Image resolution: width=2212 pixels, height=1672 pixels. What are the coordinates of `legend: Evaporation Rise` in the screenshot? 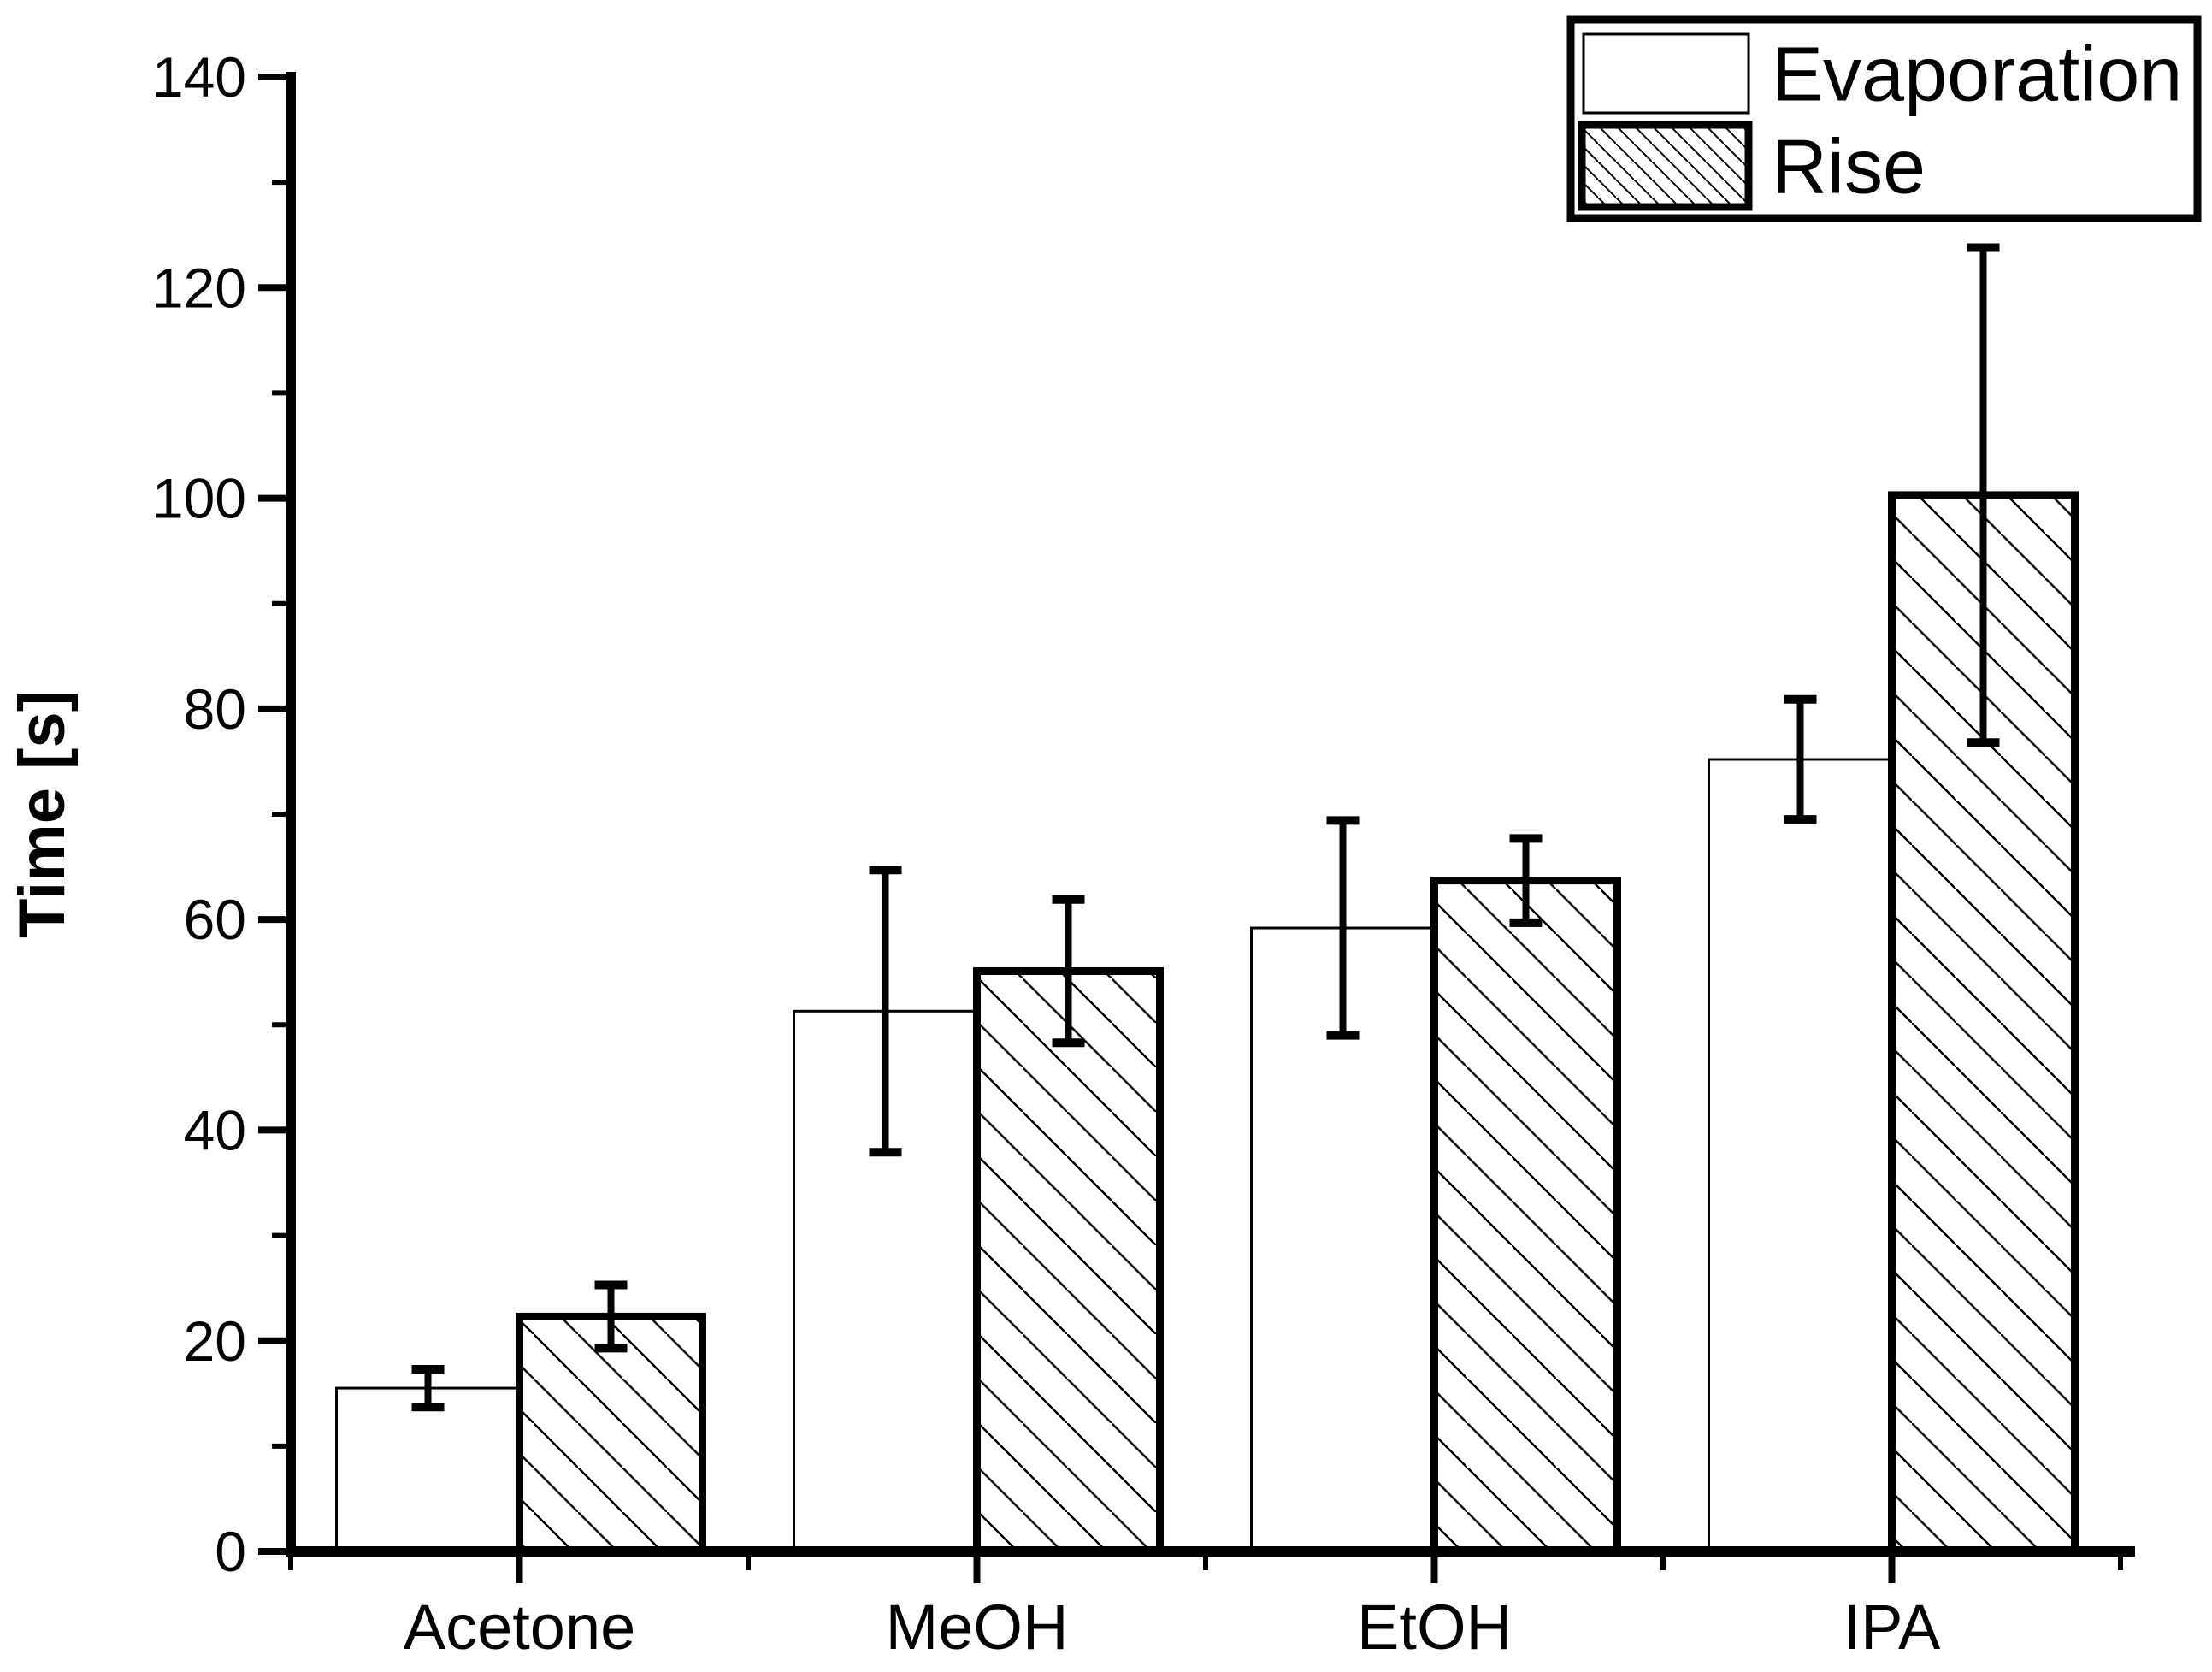 It's located at (1884, 118).